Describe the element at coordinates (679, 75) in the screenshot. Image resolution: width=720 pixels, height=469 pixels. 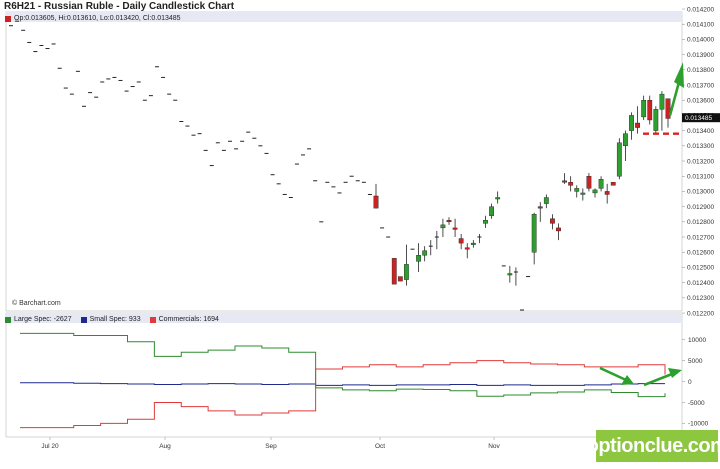
I see `trend-arrow-head` at that location.